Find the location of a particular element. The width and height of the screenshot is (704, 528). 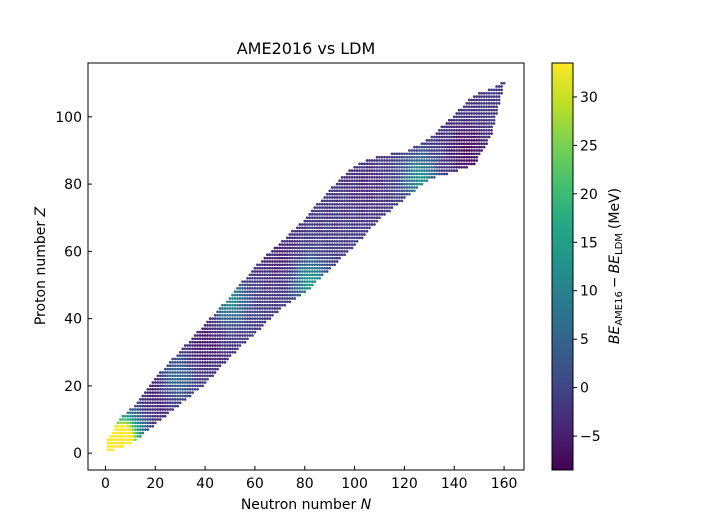

x-tick-label: 160 is located at coordinates (504, 484).